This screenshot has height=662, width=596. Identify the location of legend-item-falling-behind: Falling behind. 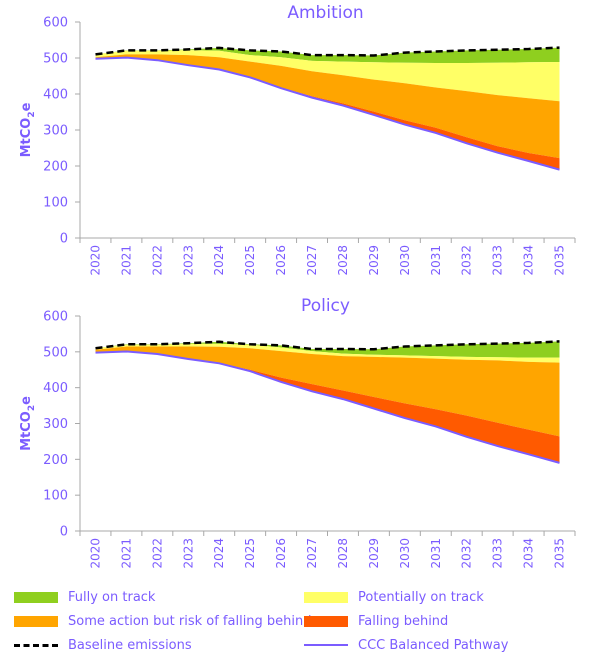
(376, 621).